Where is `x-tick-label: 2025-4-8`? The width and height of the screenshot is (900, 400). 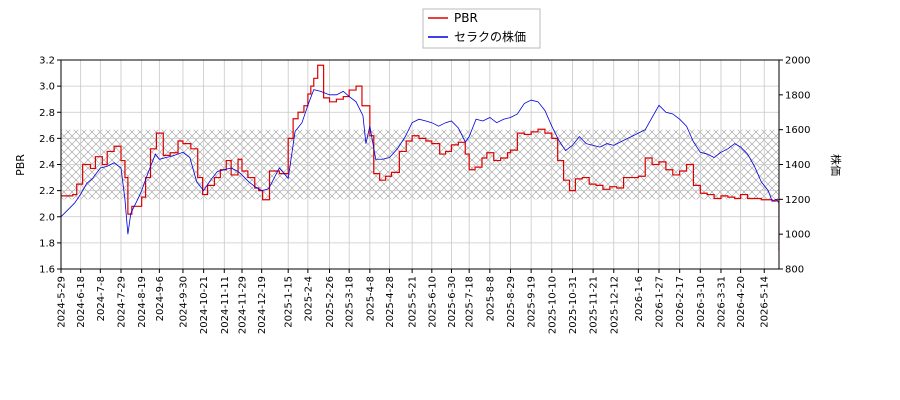 x-tick-label: 2025-4-8 is located at coordinates (370, 298).